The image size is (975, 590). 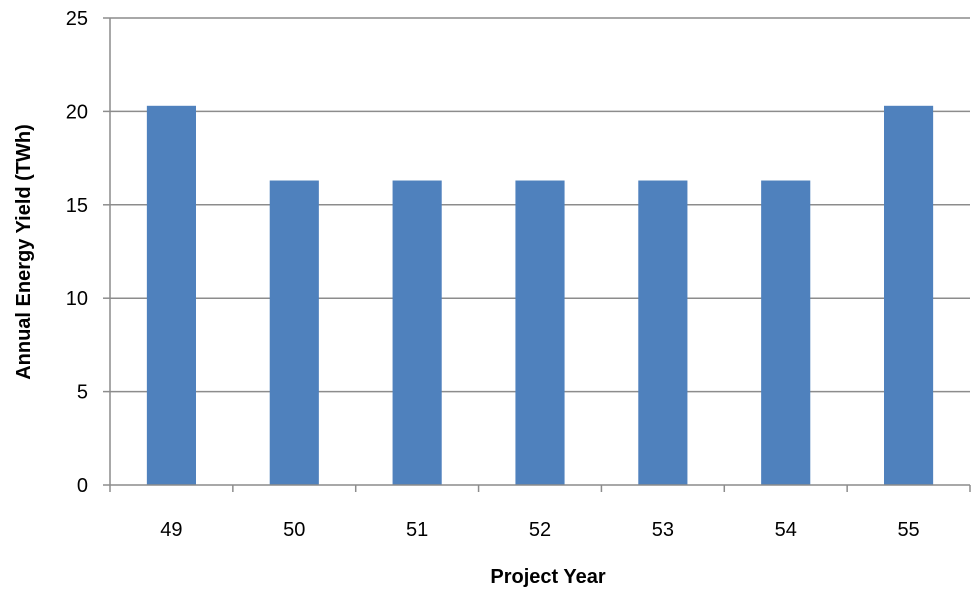 What do you see at coordinates (540, 530) in the screenshot?
I see `x-tick-label: 52` at bounding box center [540, 530].